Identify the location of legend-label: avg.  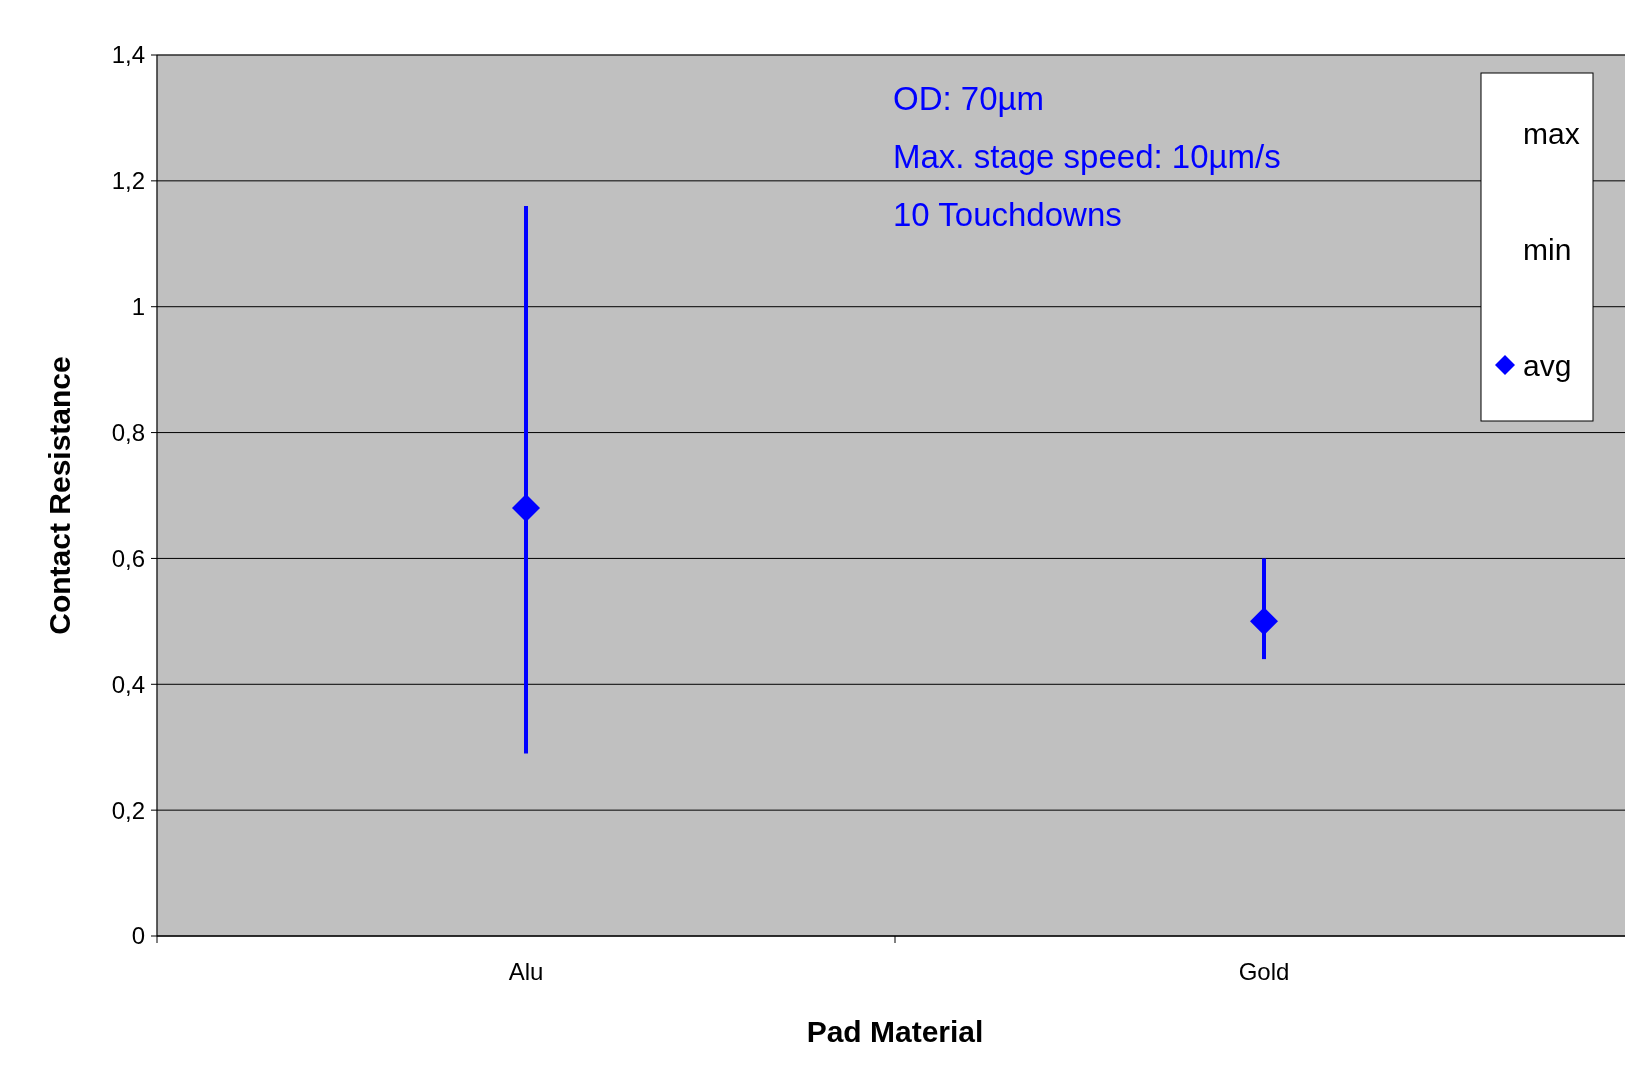
(1547, 365).